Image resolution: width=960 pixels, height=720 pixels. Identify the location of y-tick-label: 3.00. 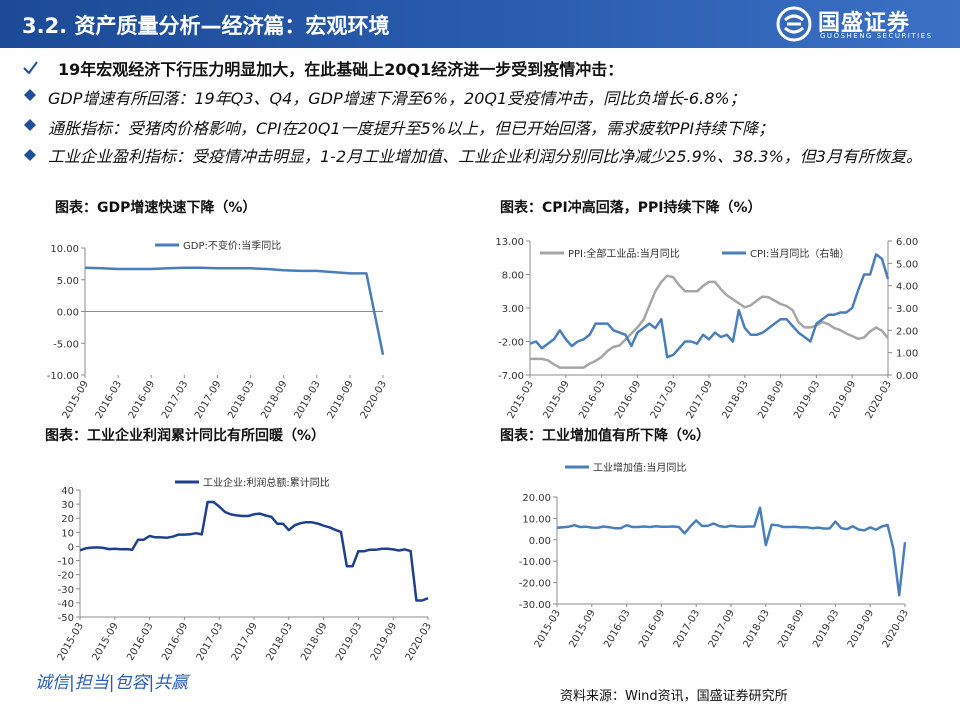
(513, 309).